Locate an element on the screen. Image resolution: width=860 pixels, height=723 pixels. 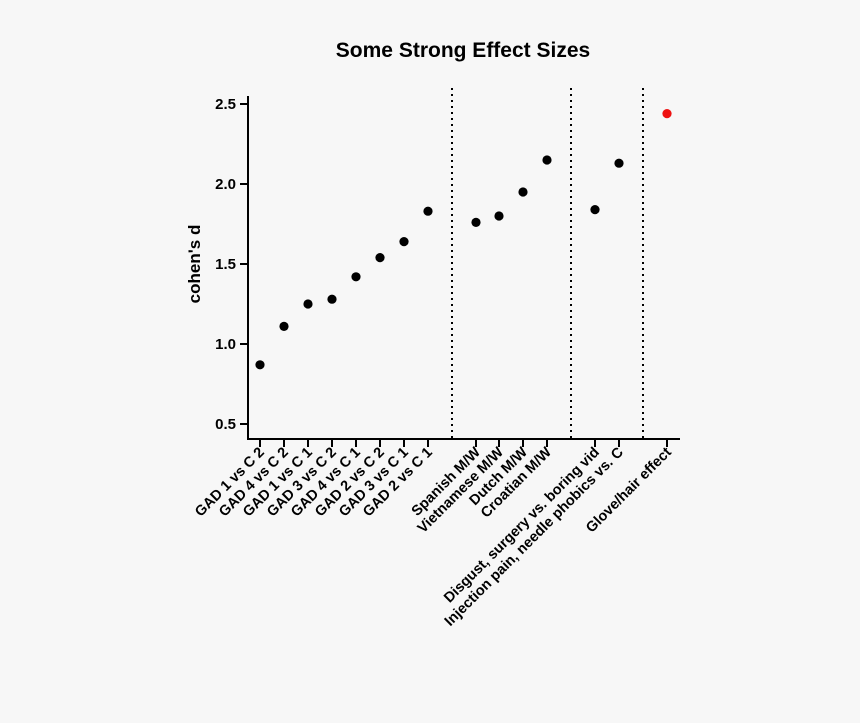
y-ticks: 0.5 1.0 1.5 2.0 2.5 is located at coordinates (231, 264).